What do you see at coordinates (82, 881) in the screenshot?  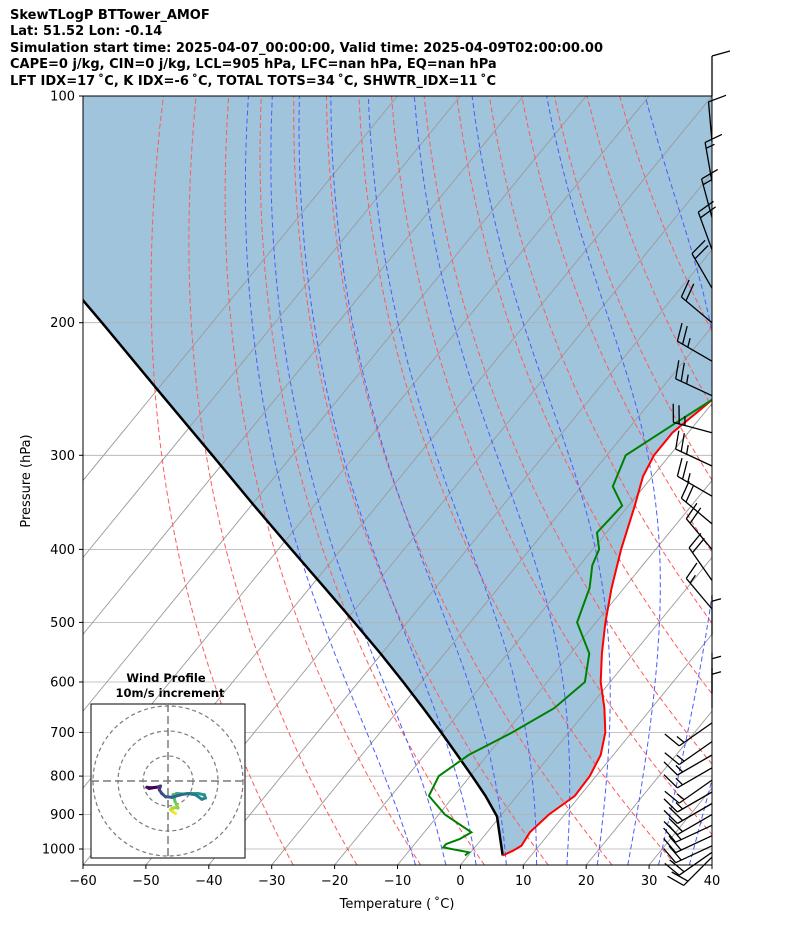 I see `x-tick-label: −60` at bounding box center [82, 881].